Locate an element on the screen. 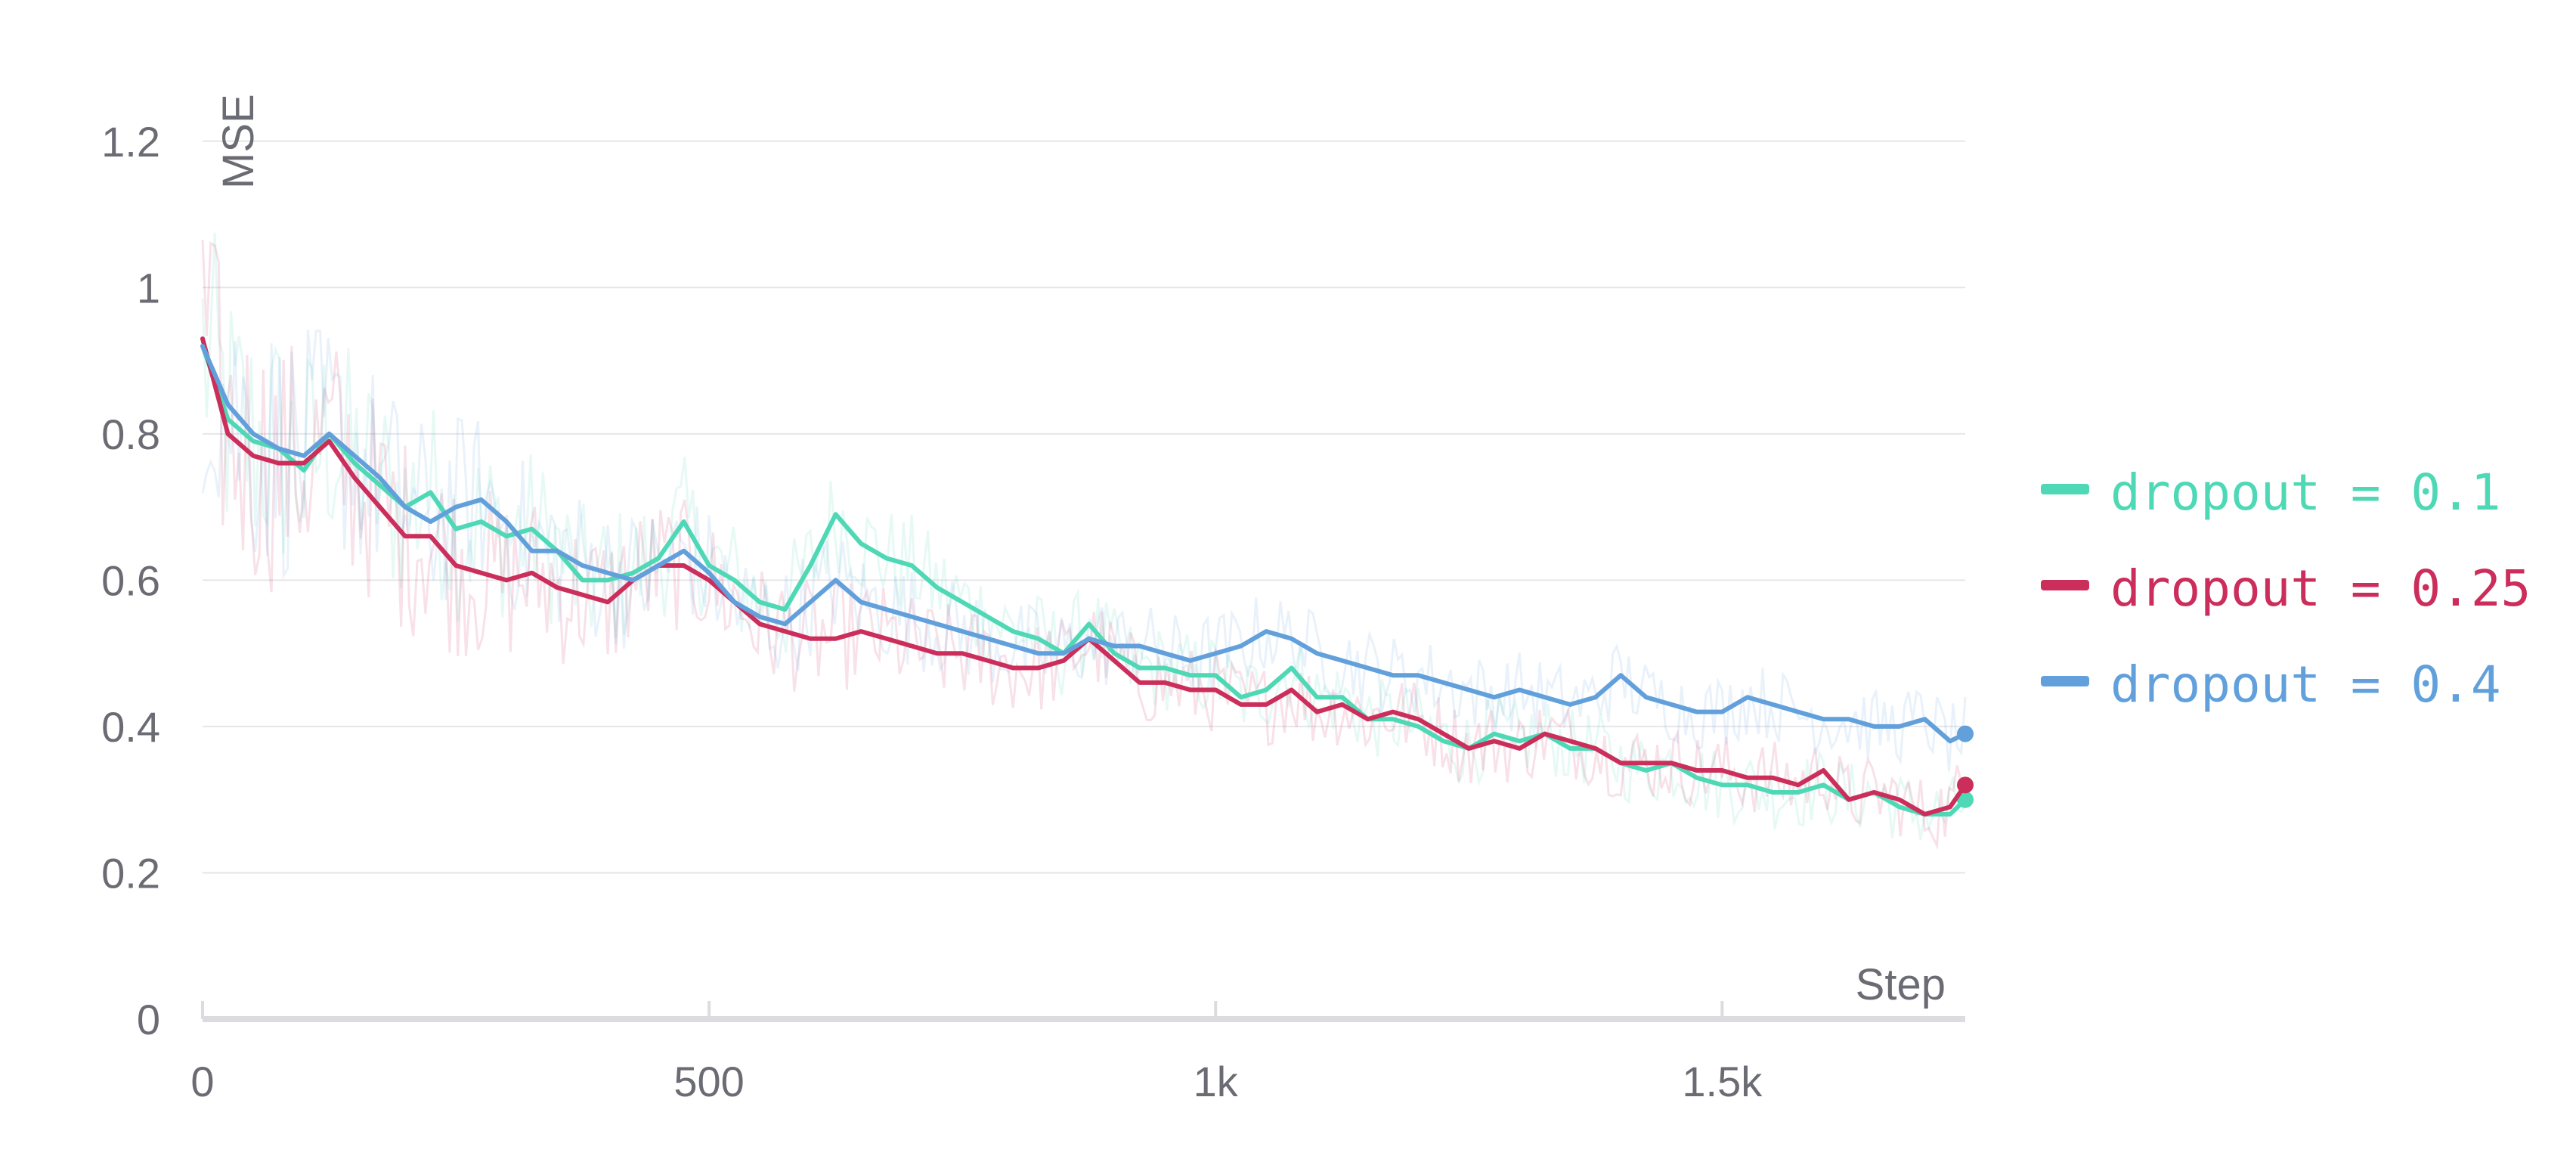 The height and width of the screenshot is (1159, 2576). legend: dropout = 0.1 dropout = 0.25 dropout = 0.4 is located at coordinates (2286, 588).